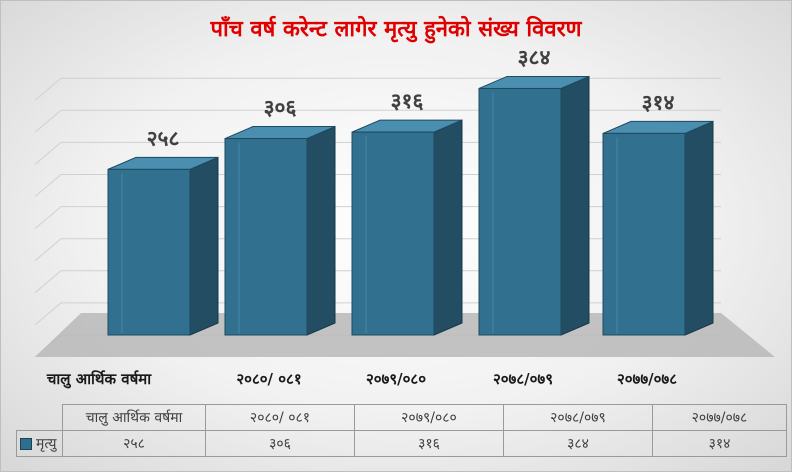 The height and width of the screenshot is (472, 792). I want to click on data-label: ३०६, so click(280, 108).